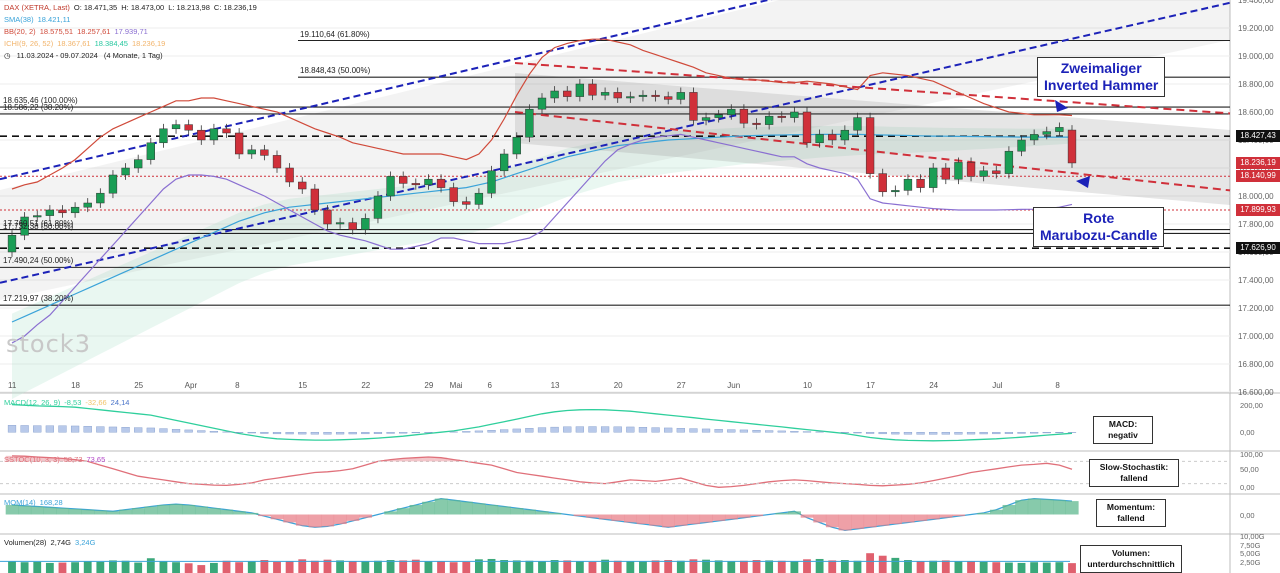 Image resolution: width=1280 pixels, height=573 pixels. What do you see at coordinates (96, 459) in the screenshot?
I see `indicator-header-stoch-item-2: 73,65` at bounding box center [96, 459].